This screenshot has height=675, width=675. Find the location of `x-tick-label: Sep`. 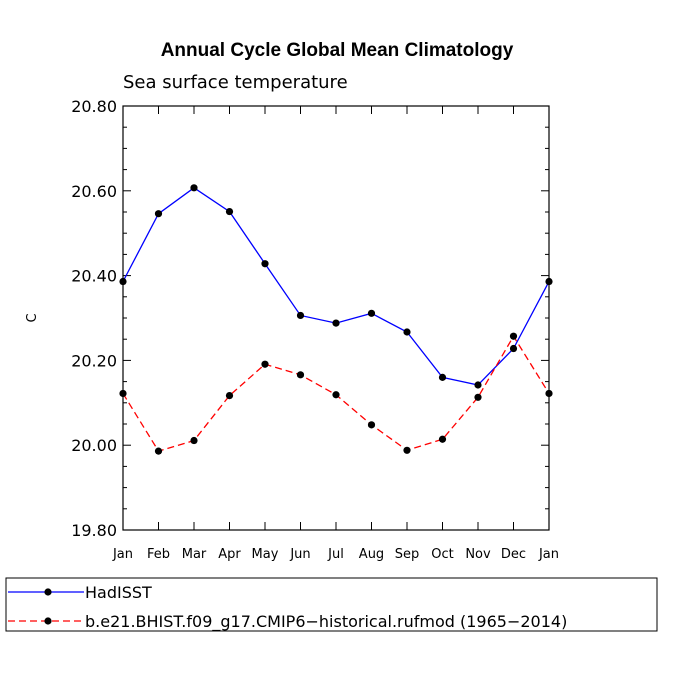

x-tick-label: Sep is located at coordinates (407, 554).